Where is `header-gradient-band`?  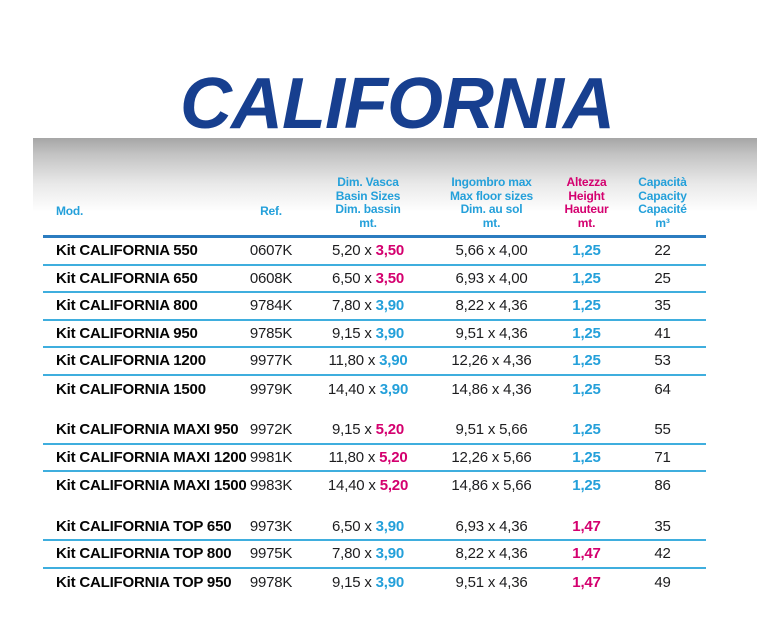 header-gradient-band is located at coordinates (395, 175).